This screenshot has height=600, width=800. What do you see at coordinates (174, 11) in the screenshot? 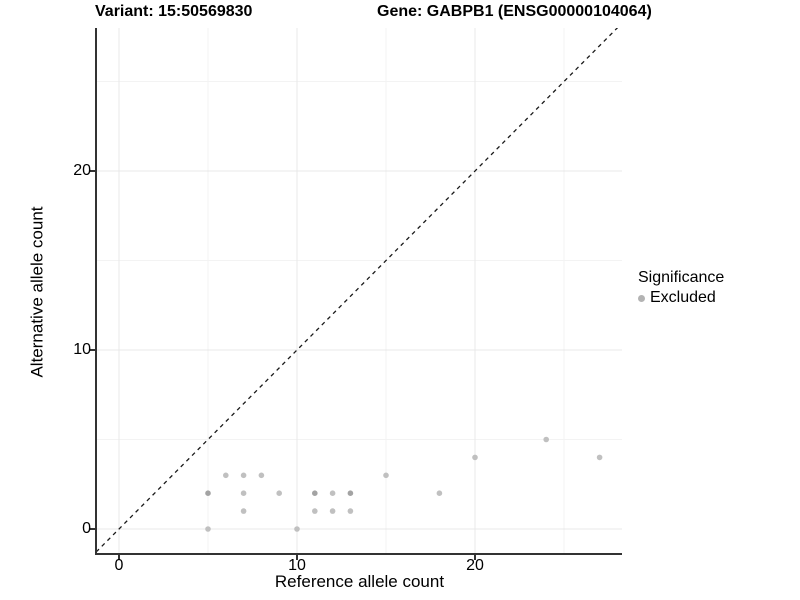
I see `variant-title: Variant: 15:50569830` at bounding box center [174, 11].